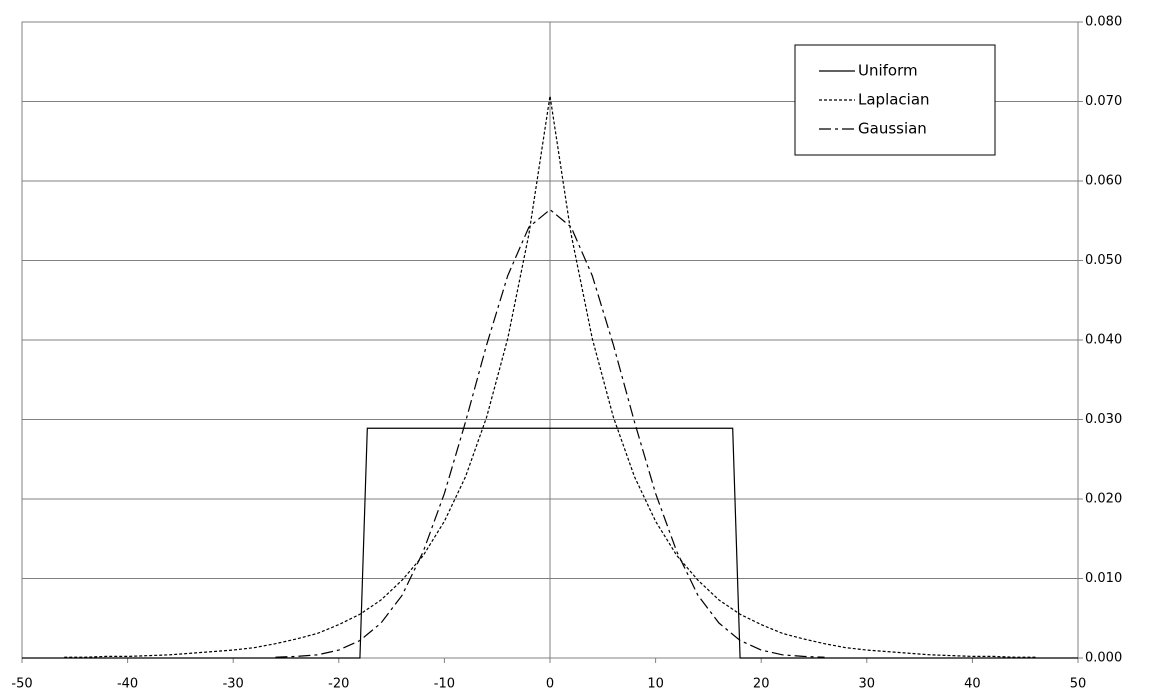 The image size is (1152, 696). Describe the element at coordinates (233, 684) in the screenshot. I see `x-tick-label: -30` at that location.